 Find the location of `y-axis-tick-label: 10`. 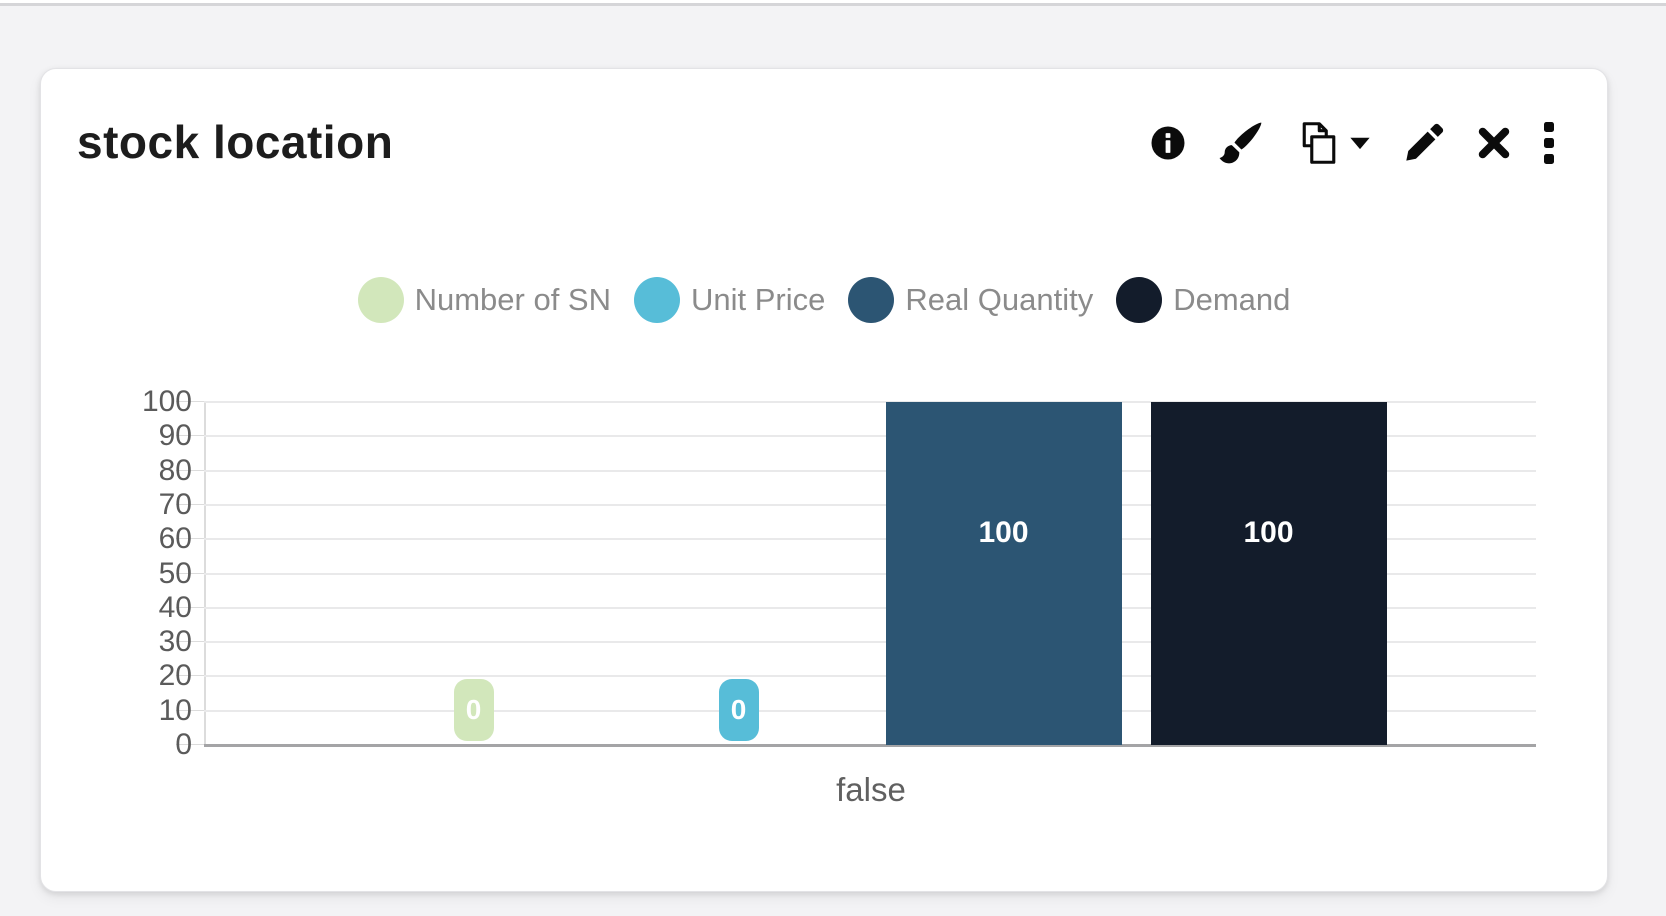

y-axis-tick-label: 10 is located at coordinates (175, 710).